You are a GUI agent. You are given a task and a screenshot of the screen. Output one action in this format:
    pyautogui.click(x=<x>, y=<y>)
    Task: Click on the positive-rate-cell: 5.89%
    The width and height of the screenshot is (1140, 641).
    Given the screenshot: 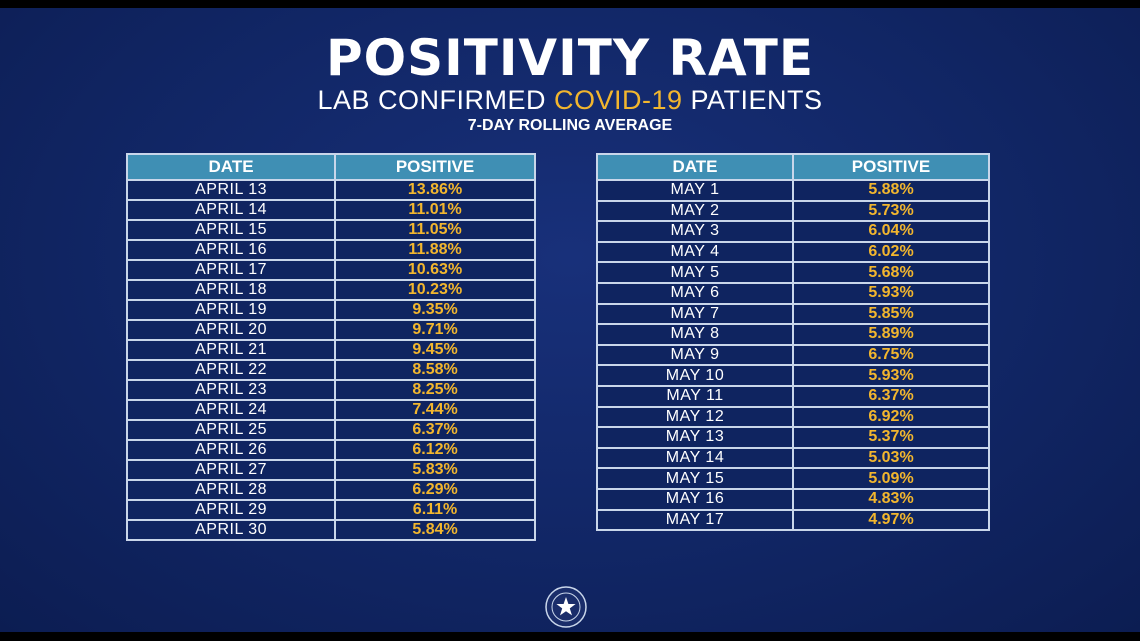 What is the action you would take?
    pyautogui.click(x=891, y=334)
    